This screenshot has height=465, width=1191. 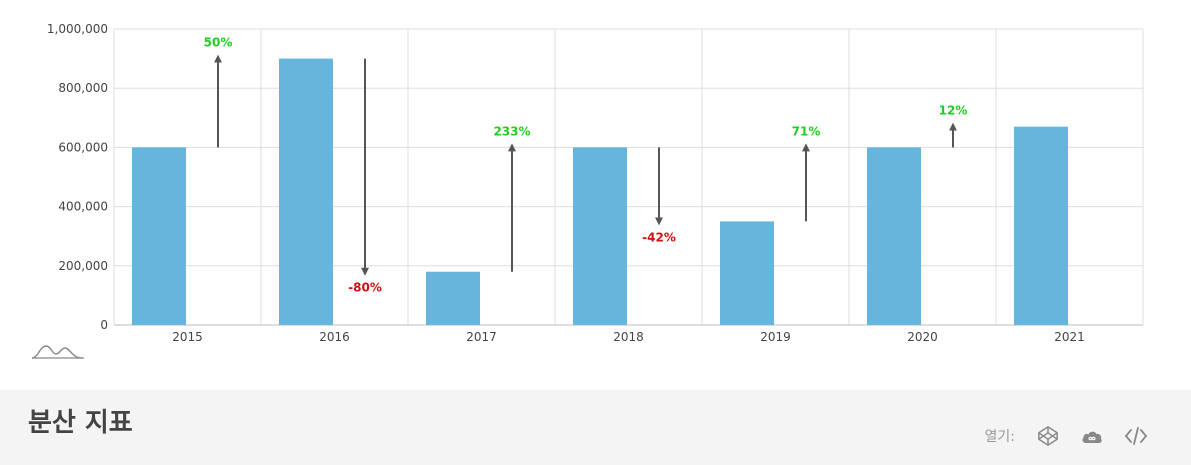 What do you see at coordinates (187, 337) in the screenshot?
I see `x-tick-label: 2015` at bounding box center [187, 337].